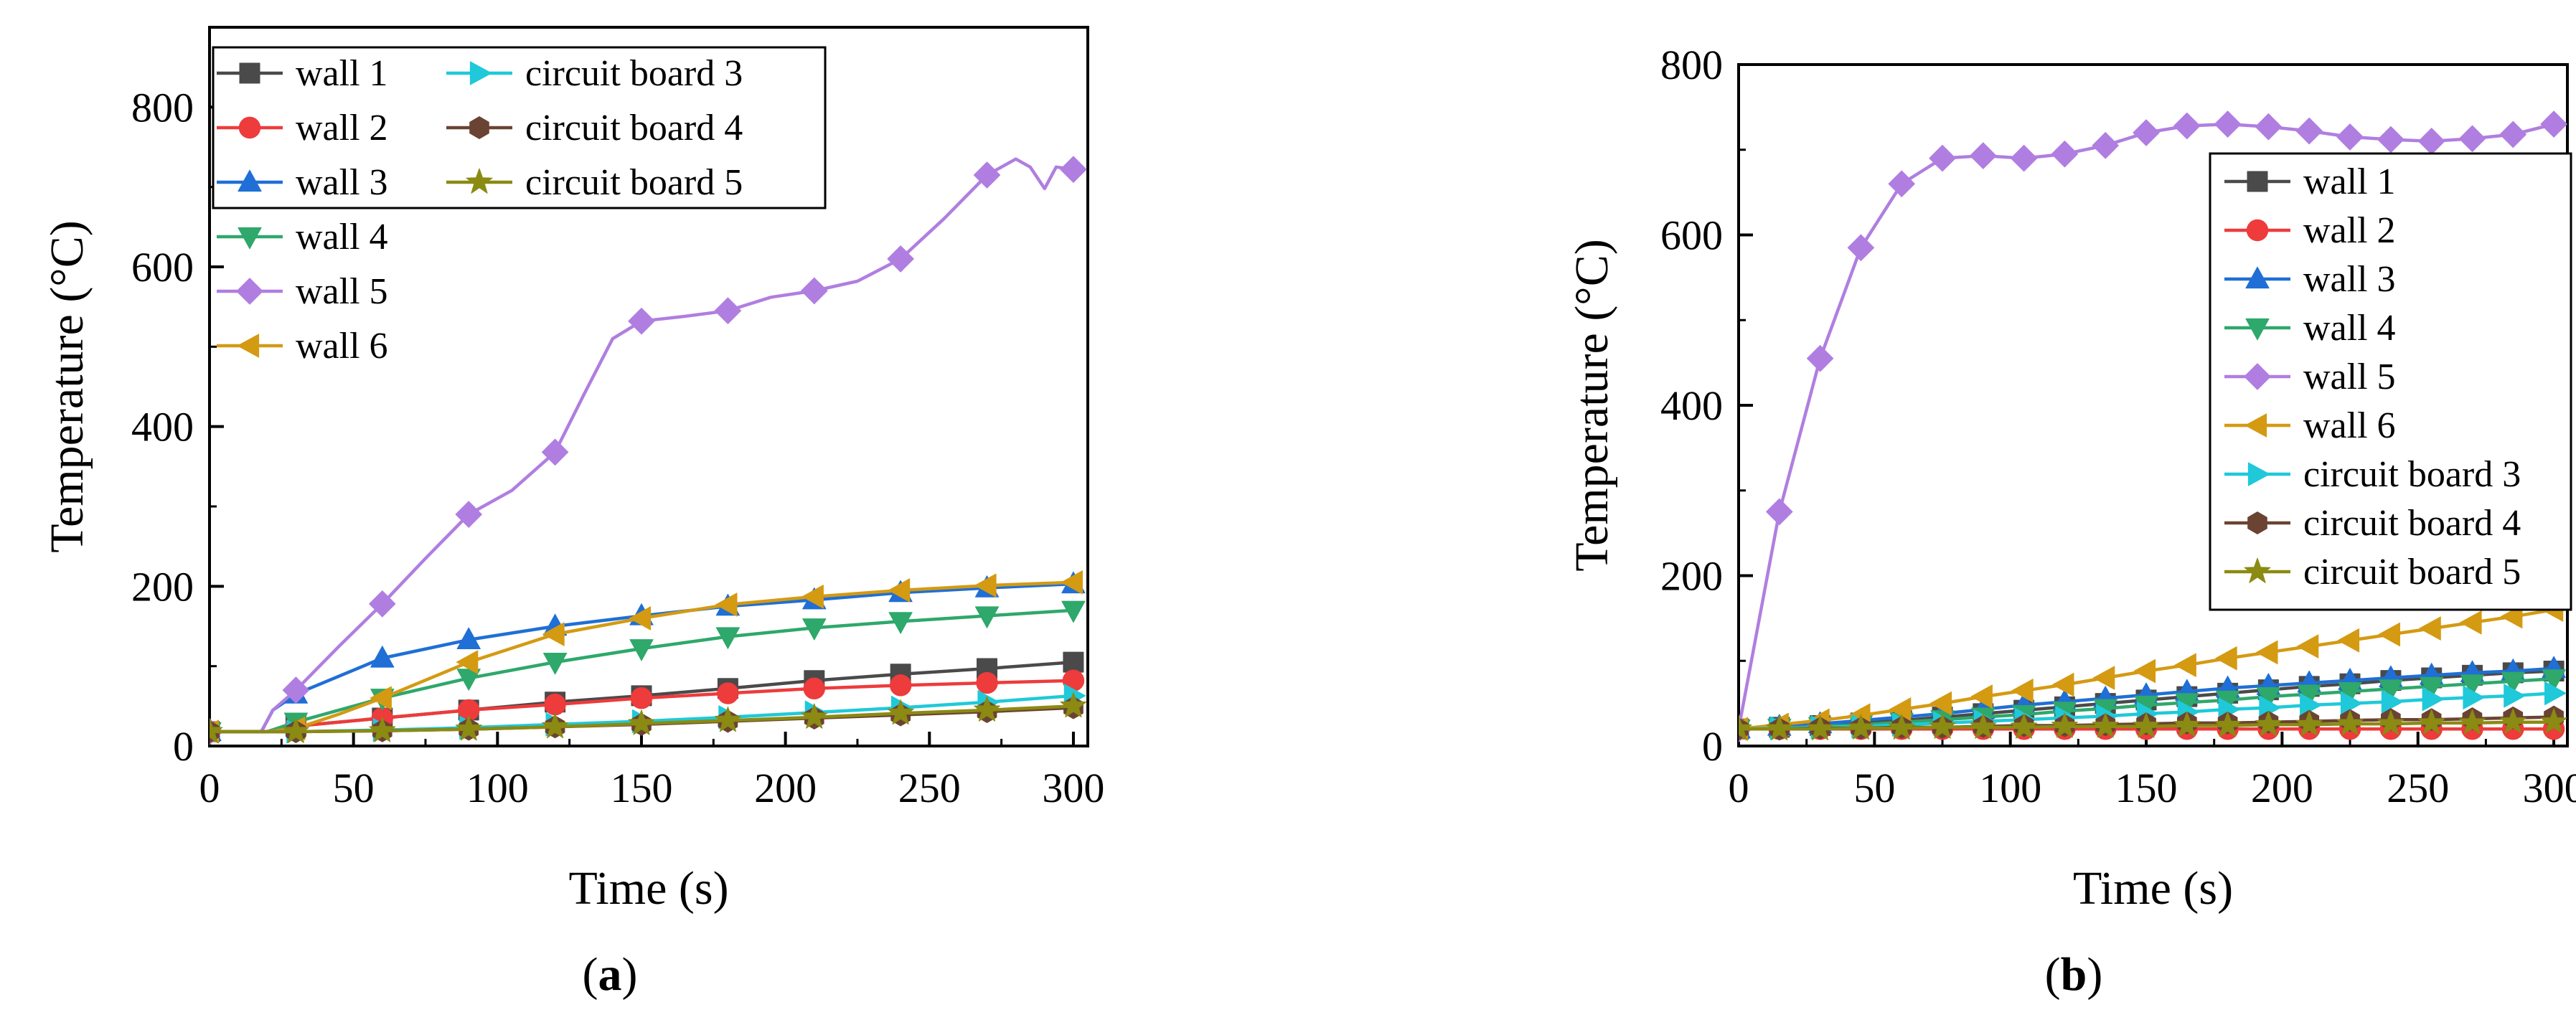 The image size is (2576, 1010). Describe the element at coordinates (2153, 888) in the screenshot. I see `x-axis-label: Time (s)` at that location.